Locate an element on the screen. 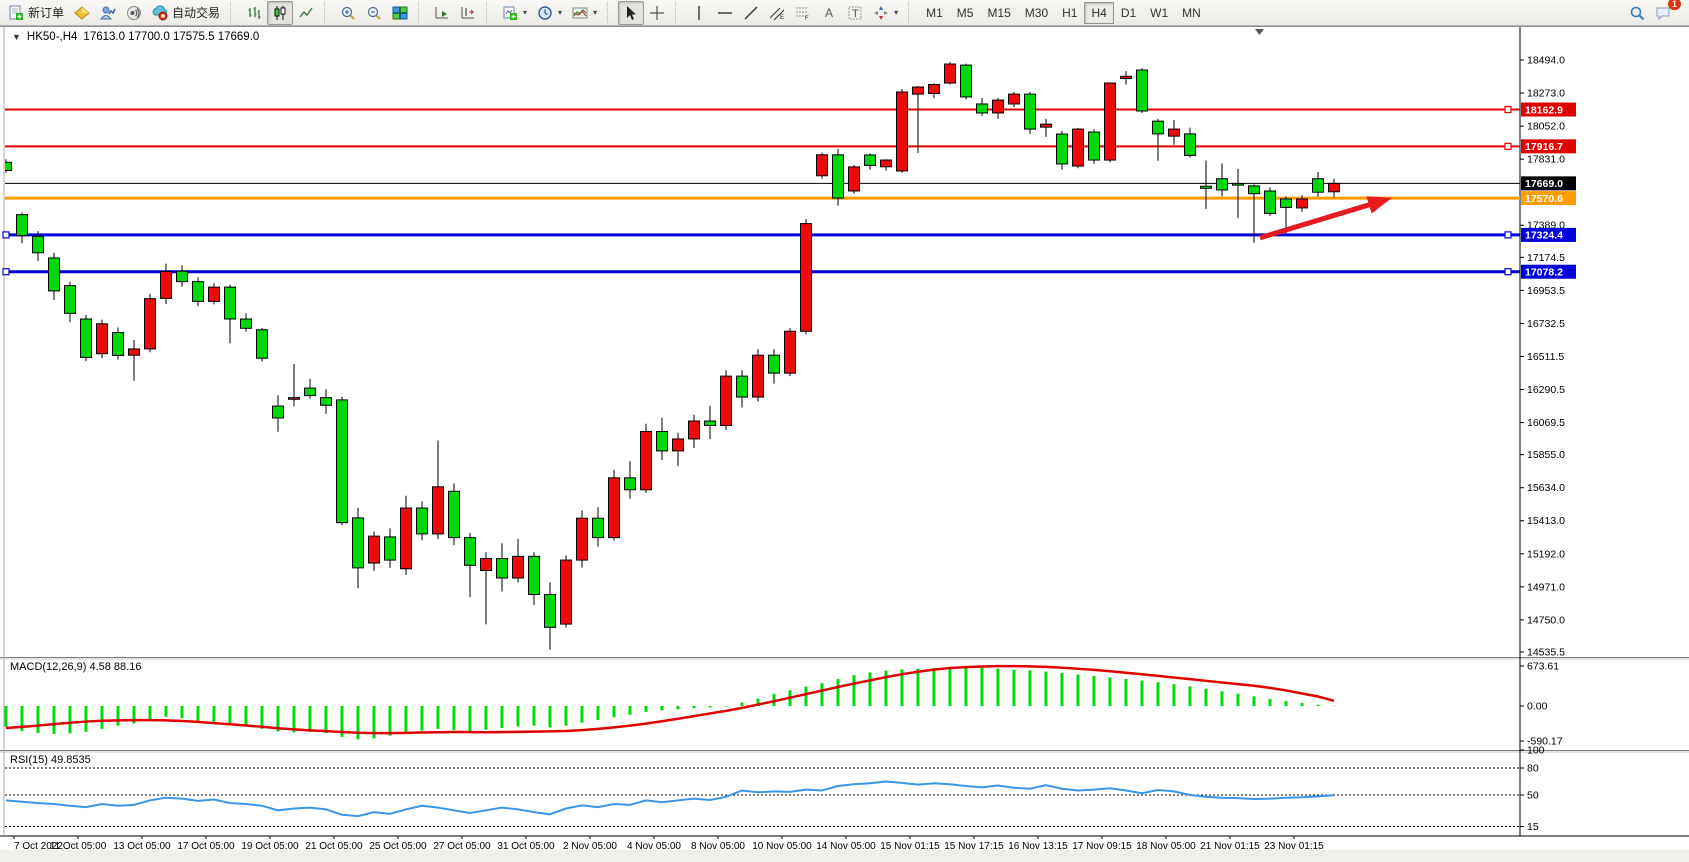 This screenshot has height=862, width=1689. market-watch-button is located at coordinates (82, 13).